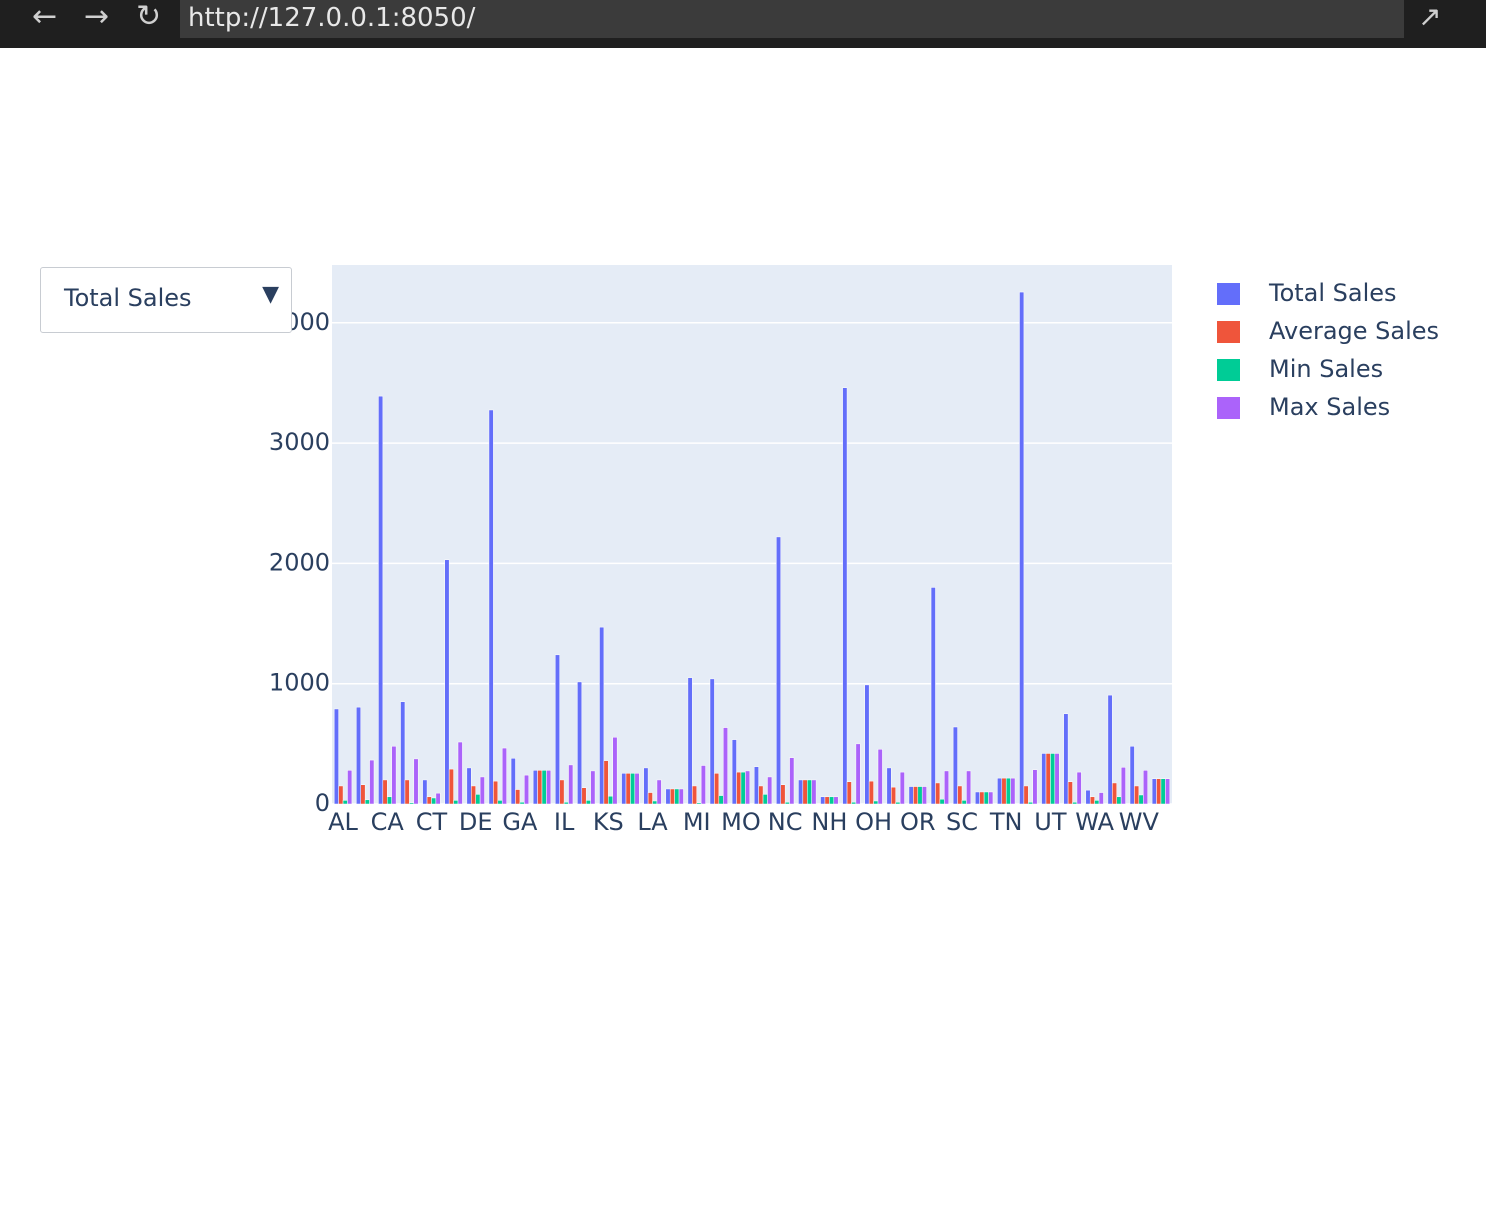  I want to click on x-tick-label: DE, so click(476, 822).